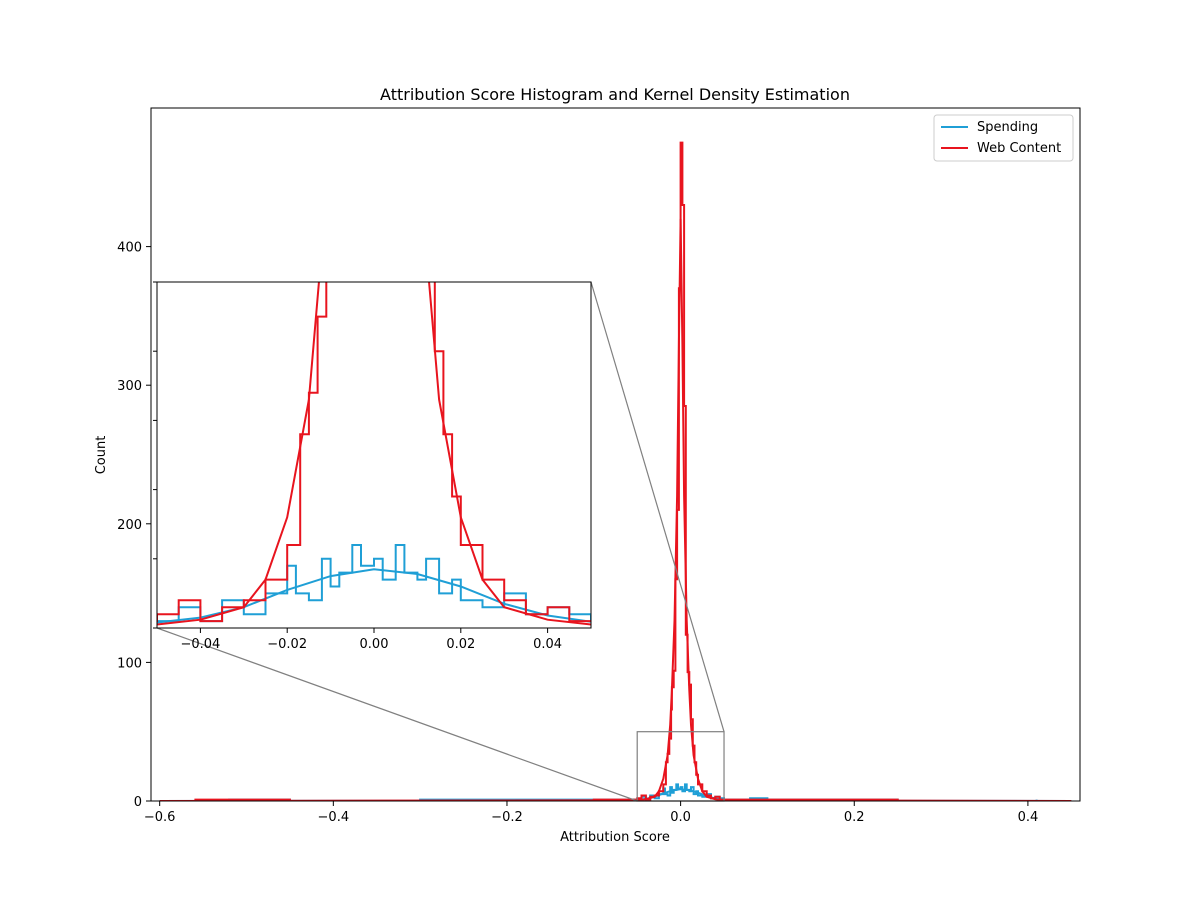  Describe the element at coordinates (101, 455) in the screenshot. I see `y-axis-label: Count` at that location.